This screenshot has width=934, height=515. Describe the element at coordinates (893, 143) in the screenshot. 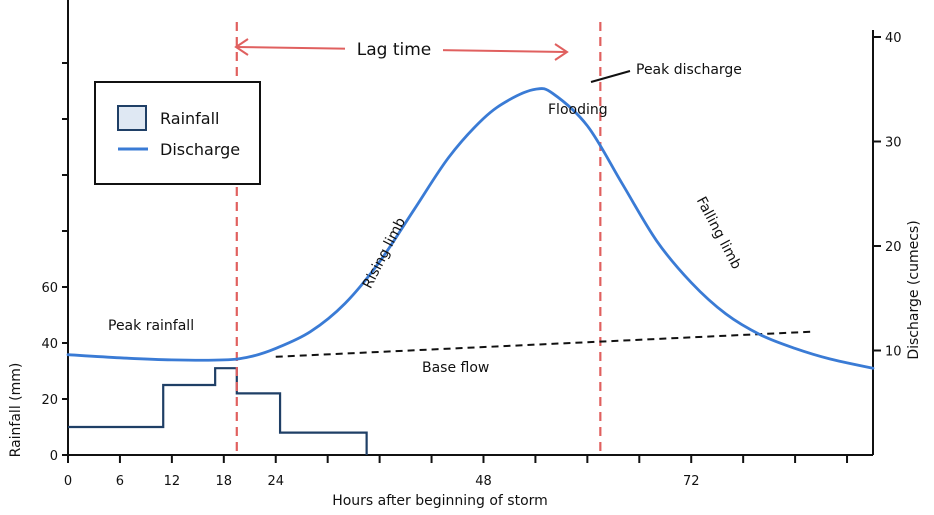

I see `y-right-tick-label: 30` at that location.